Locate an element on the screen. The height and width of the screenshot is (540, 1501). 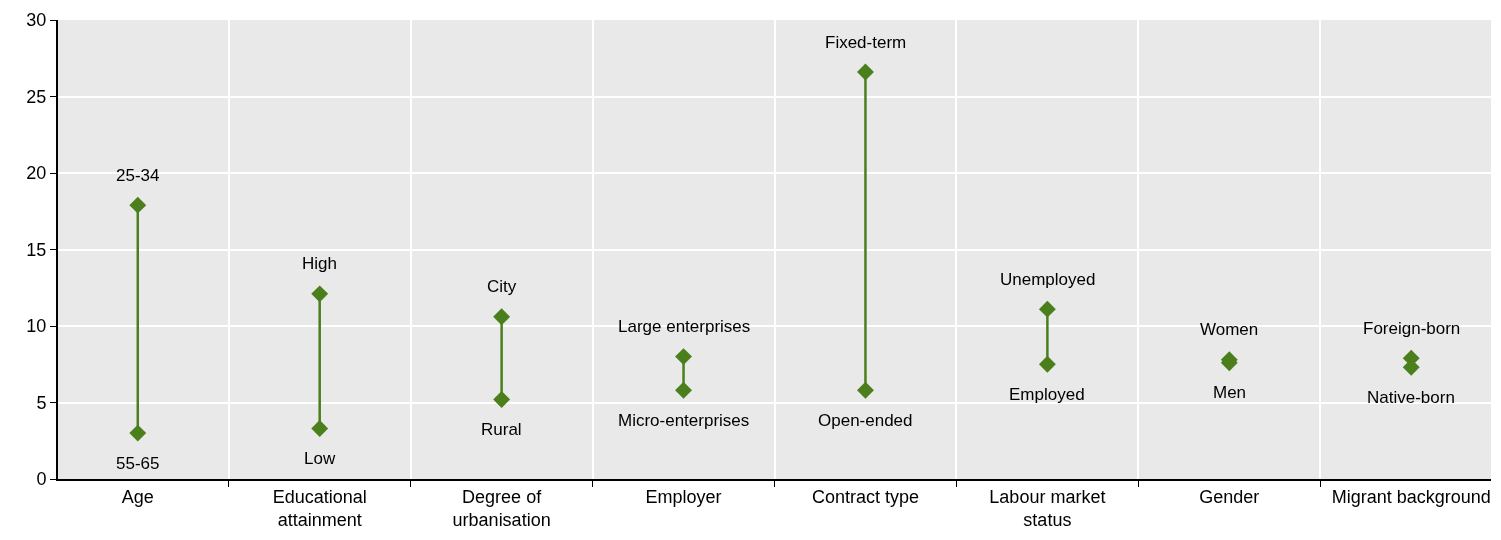
x-tick-label: Contract type is located at coordinates (865, 496).